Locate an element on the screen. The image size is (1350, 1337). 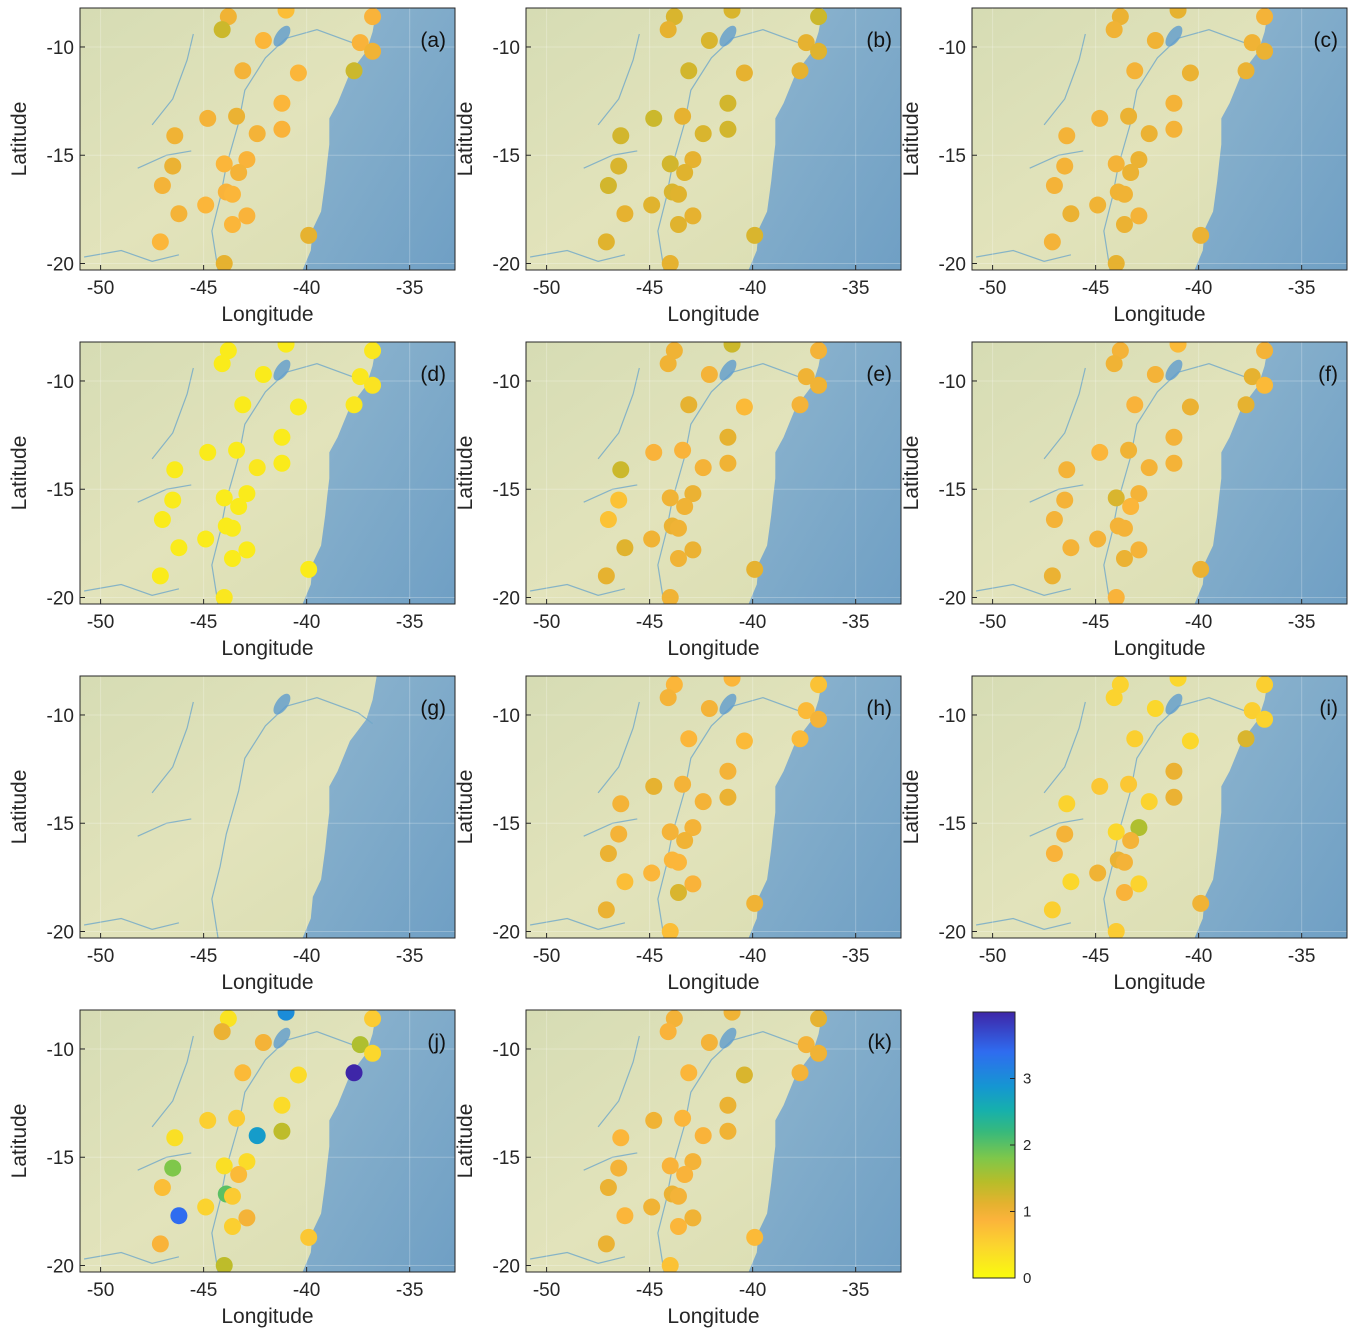
x-tick-label: -40 is located at coordinates (752, 1290).